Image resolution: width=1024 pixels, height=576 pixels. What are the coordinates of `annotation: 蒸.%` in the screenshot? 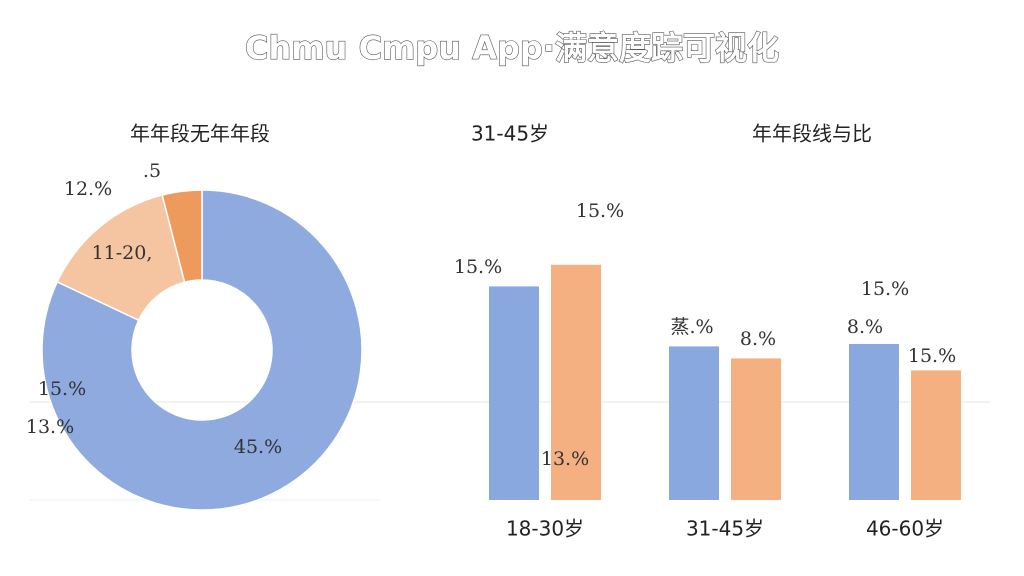 It's located at (691, 327).